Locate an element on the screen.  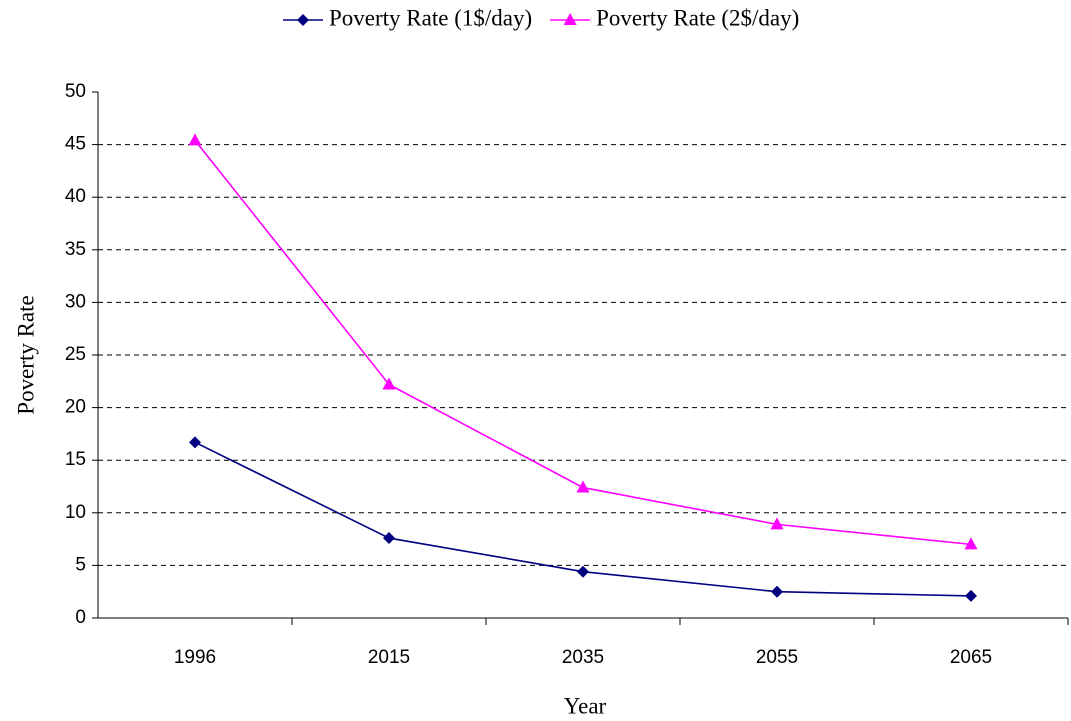
y-tick-label: 45 is located at coordinates (75, 144).